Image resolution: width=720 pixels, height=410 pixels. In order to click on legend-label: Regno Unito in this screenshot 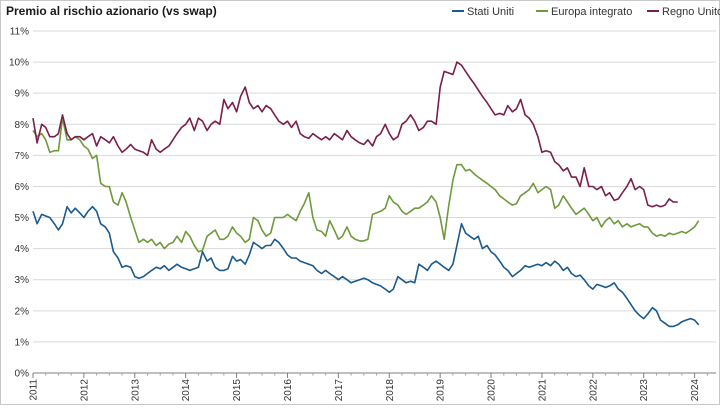, I will do `click(691, 12)`.